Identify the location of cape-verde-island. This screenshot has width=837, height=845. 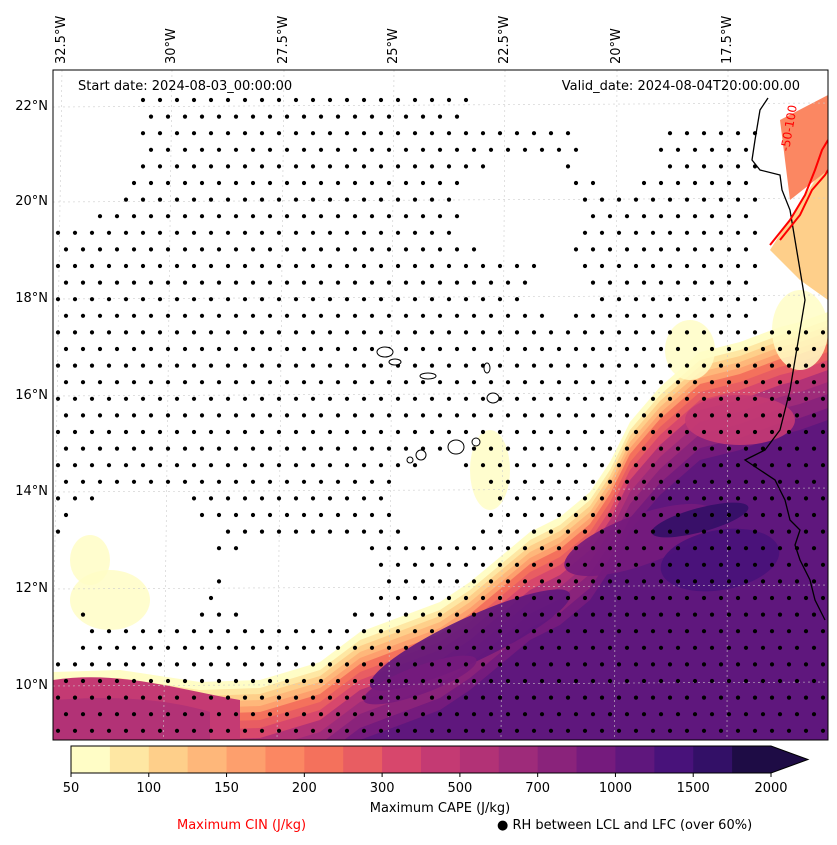
(493, 398).